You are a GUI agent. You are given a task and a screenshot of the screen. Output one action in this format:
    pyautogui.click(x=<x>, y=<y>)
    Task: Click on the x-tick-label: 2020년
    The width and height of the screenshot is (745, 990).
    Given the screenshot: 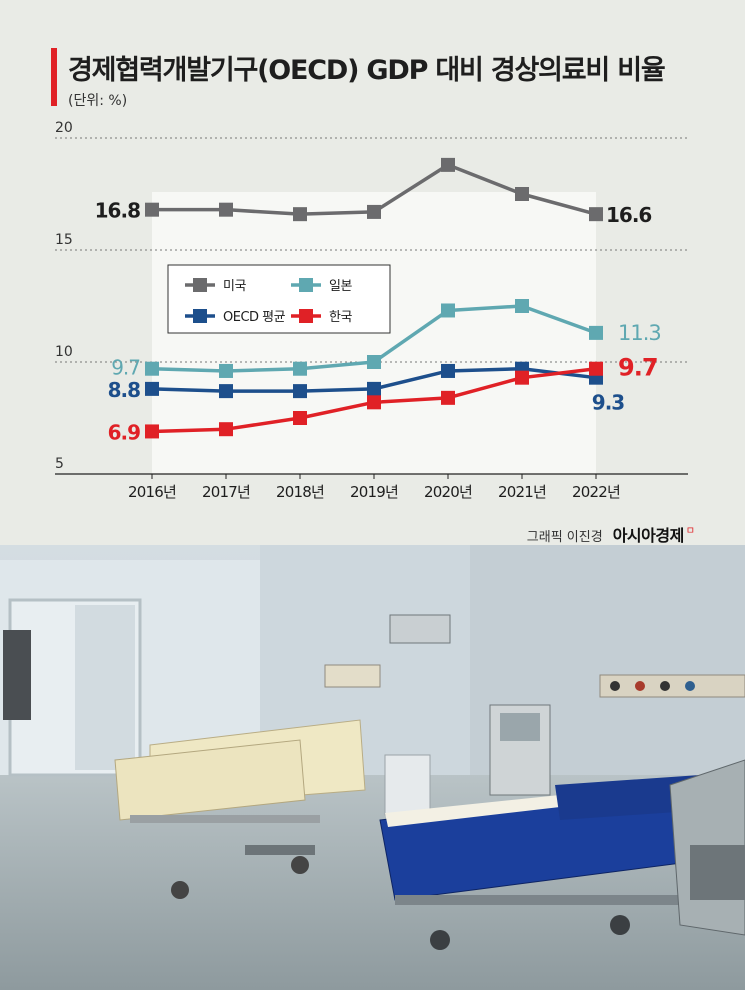 What is the action you would take?
    pyautogui.click(x=448, y=492)
    